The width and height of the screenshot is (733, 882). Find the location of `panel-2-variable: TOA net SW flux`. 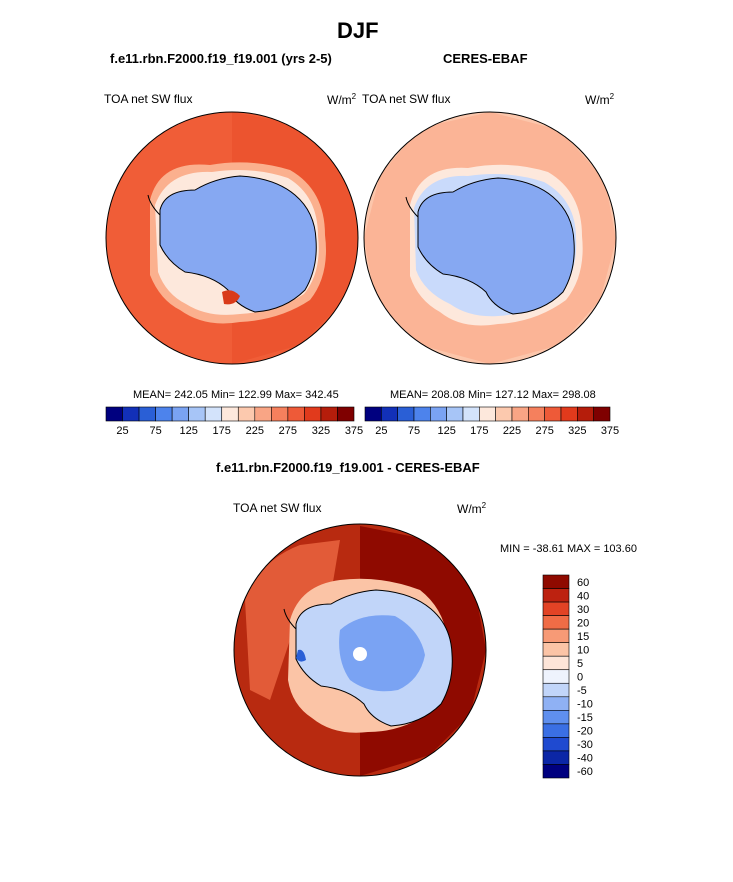

panel-2-variable: TOA net SW flux is located at coordinates (406, 99).